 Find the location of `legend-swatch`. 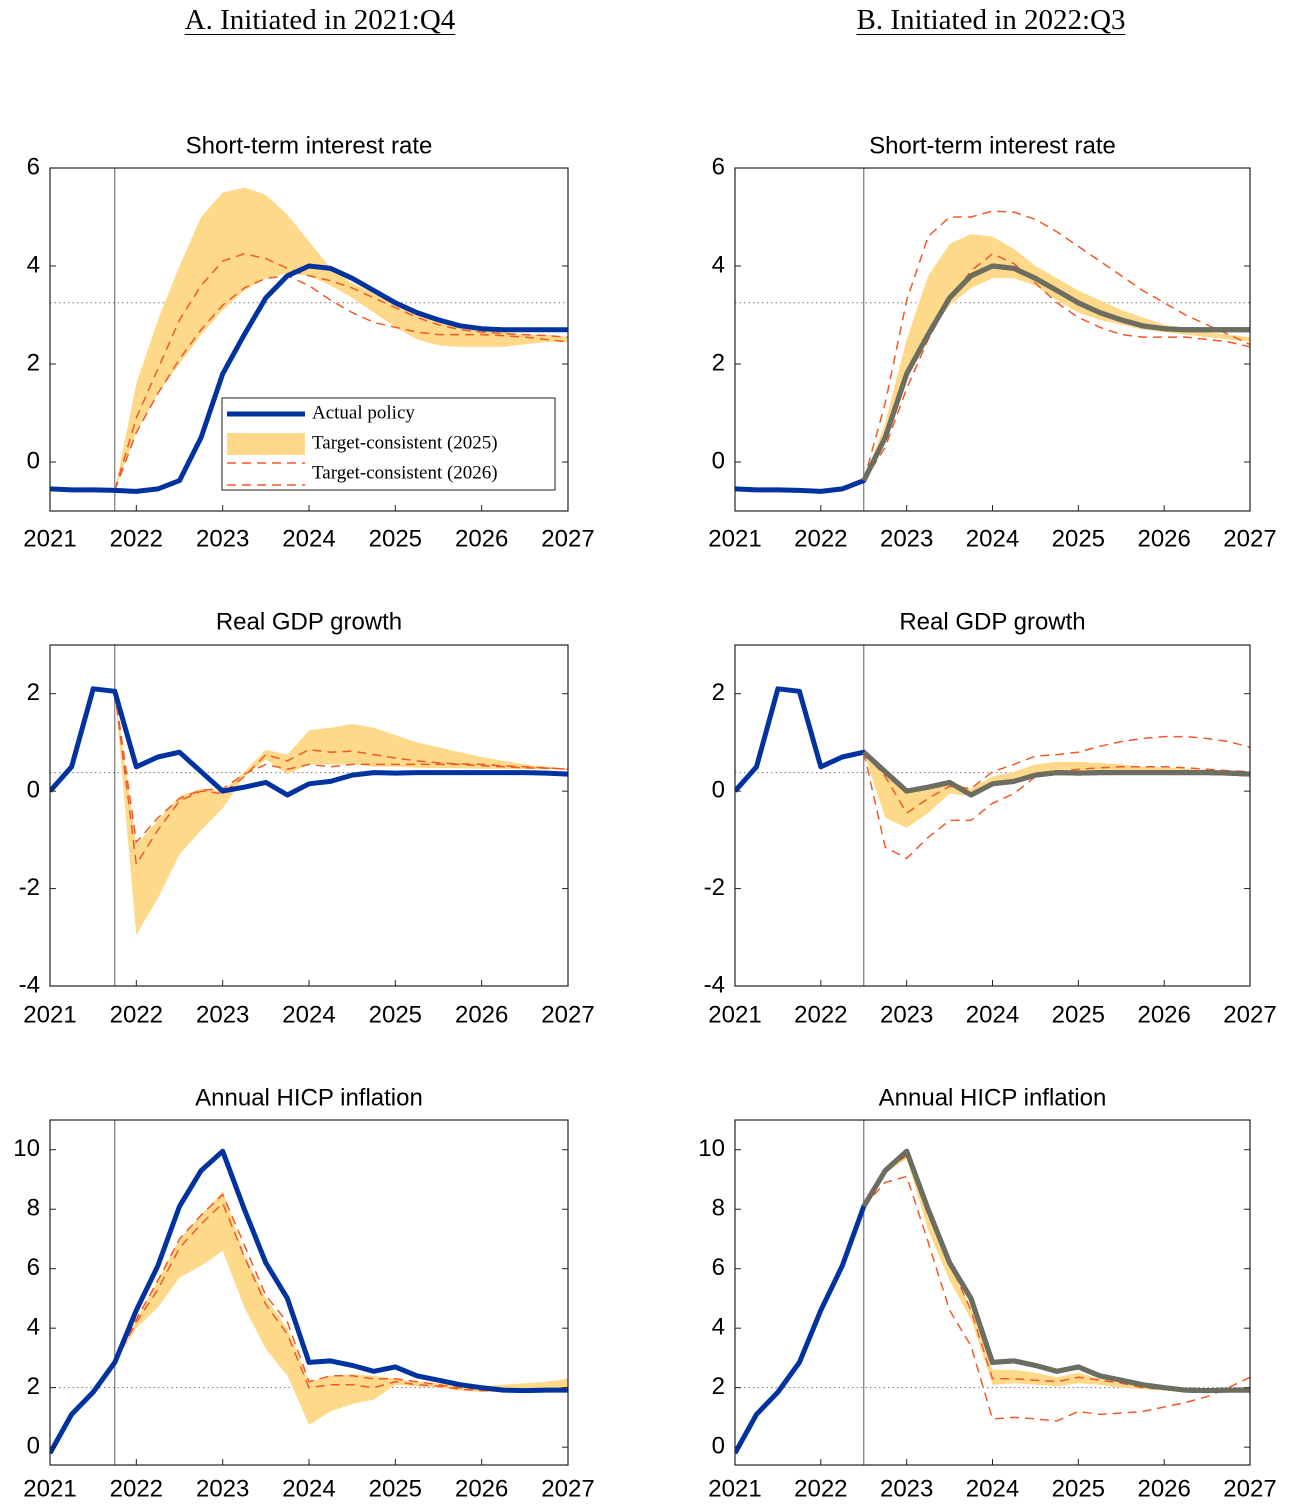

legend-swatch is located at coordinates (266, 444).